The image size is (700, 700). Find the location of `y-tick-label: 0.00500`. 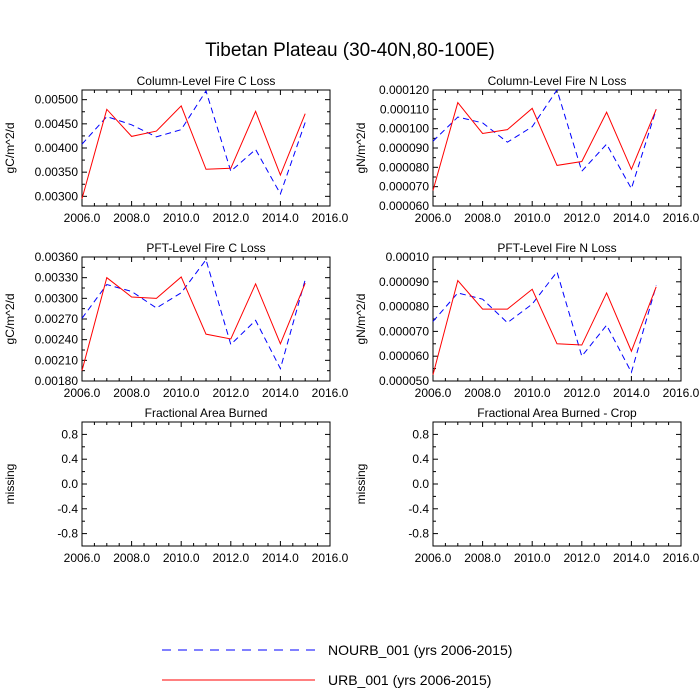

y-tick-label: 0.00500 is located at coordinates (57, 100).